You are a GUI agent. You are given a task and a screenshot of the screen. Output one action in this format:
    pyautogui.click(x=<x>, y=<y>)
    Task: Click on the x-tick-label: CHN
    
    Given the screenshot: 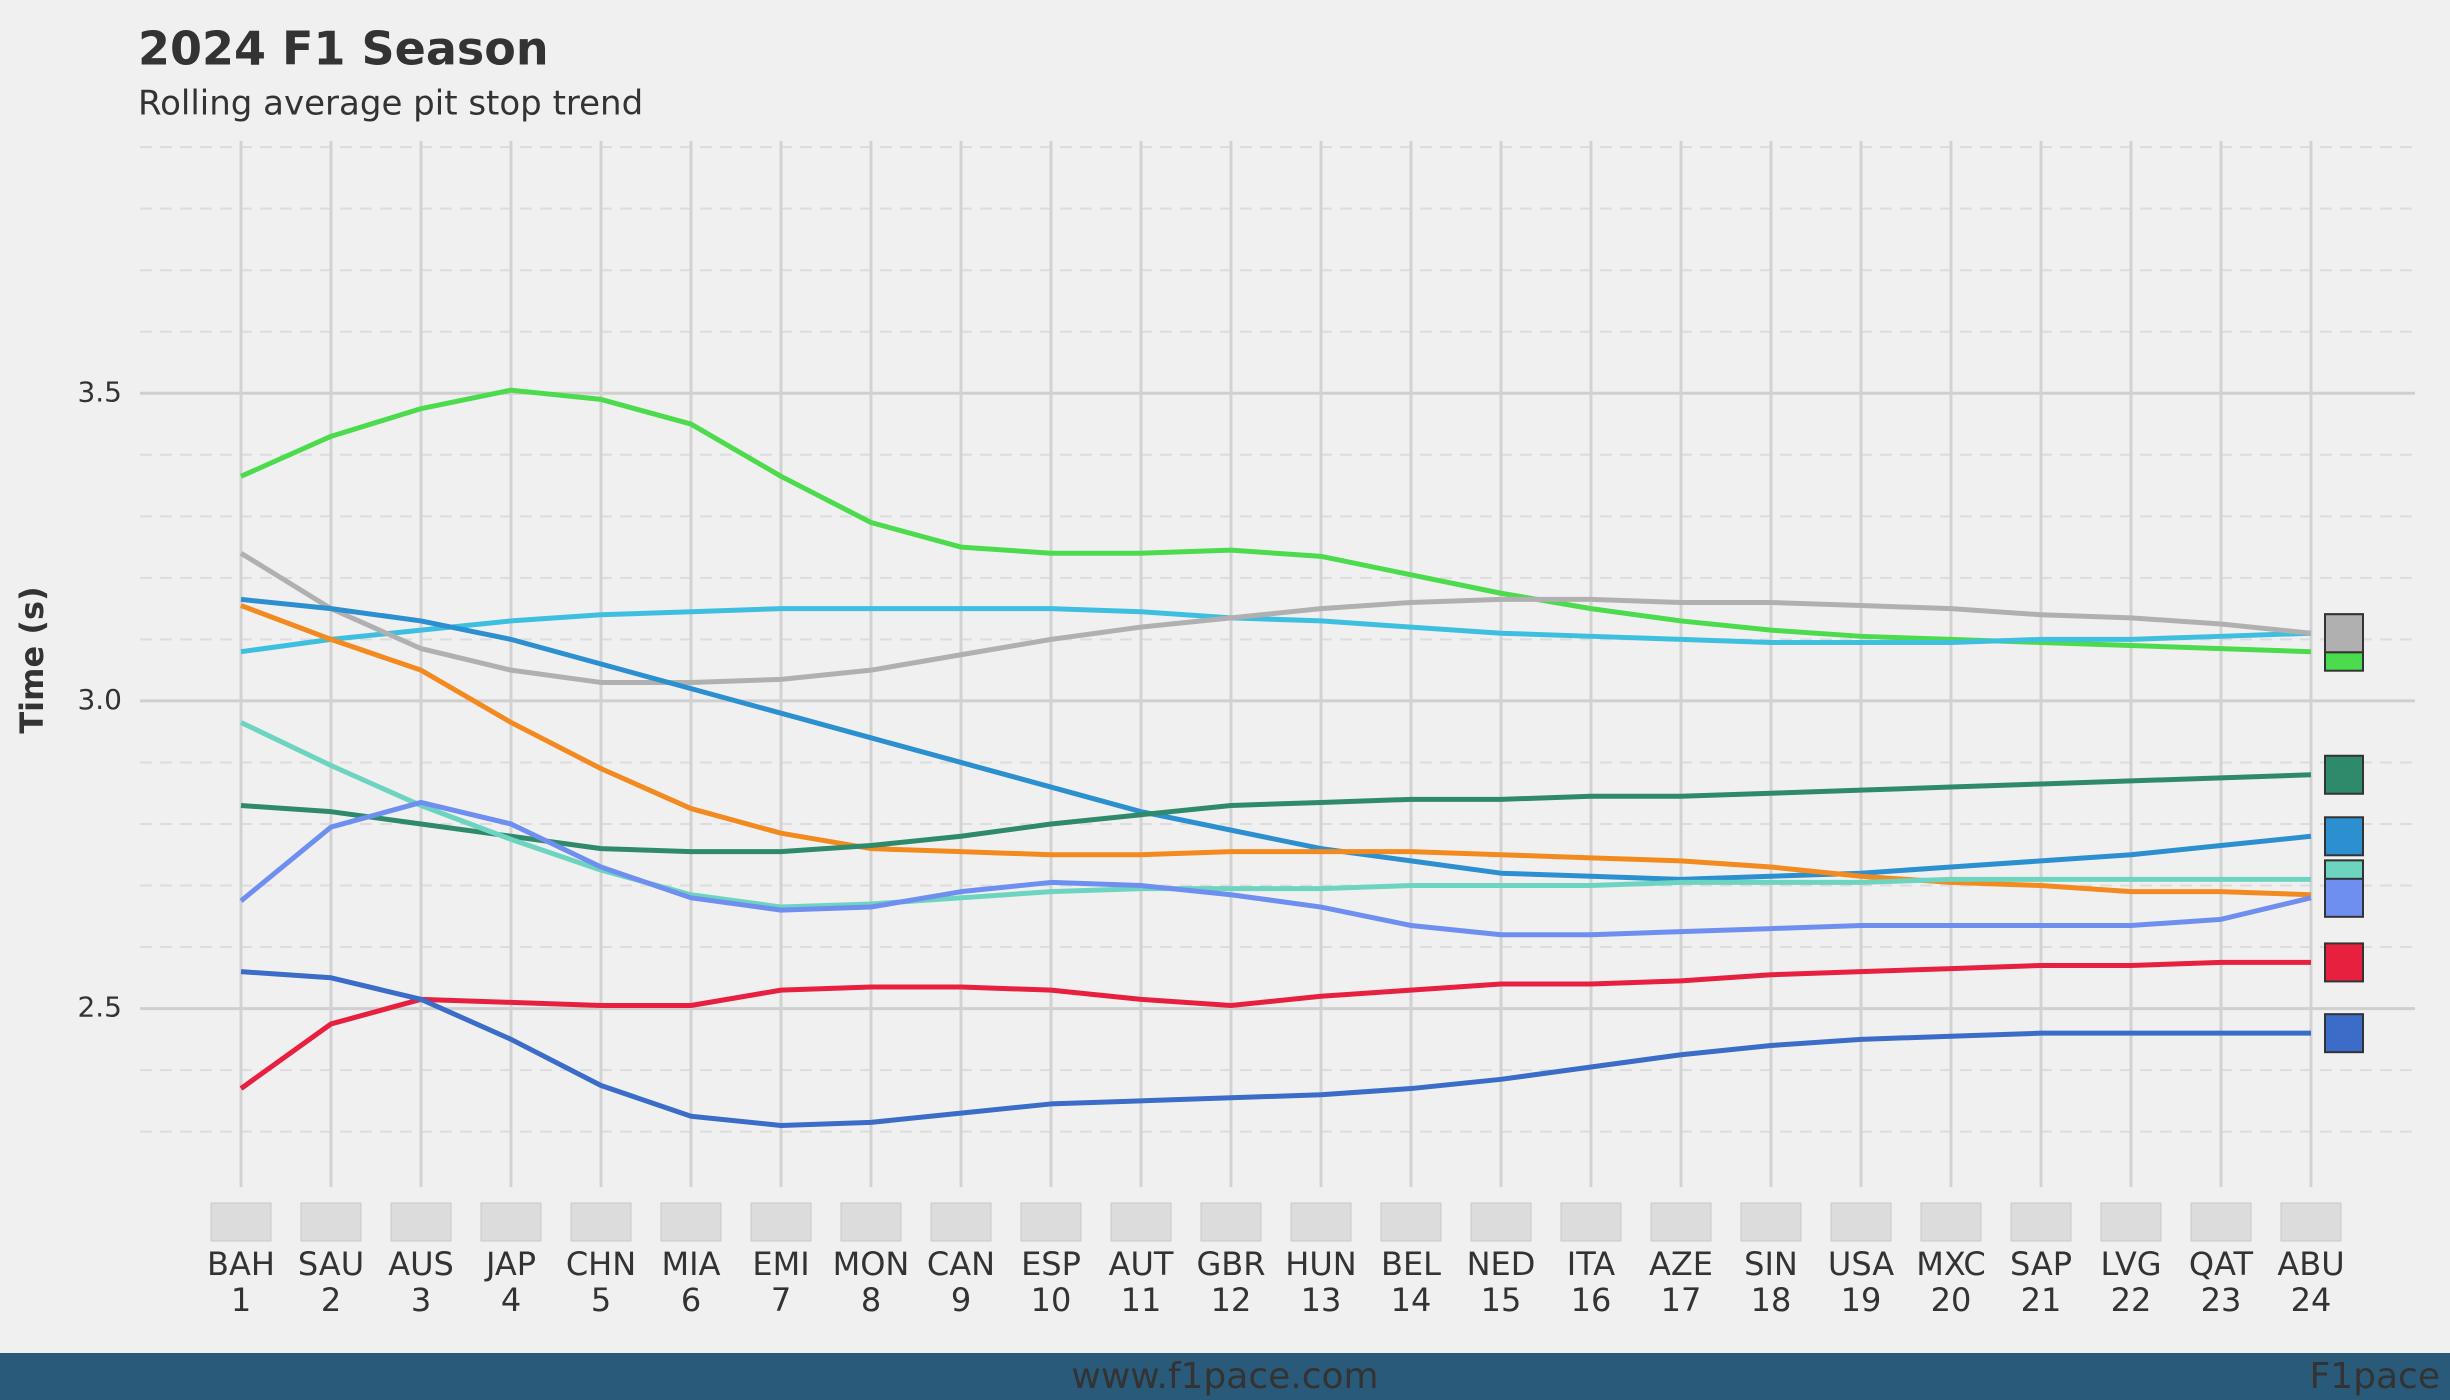 What is the action you would take?
    pyautogui.click(x=601, y=1264)
    